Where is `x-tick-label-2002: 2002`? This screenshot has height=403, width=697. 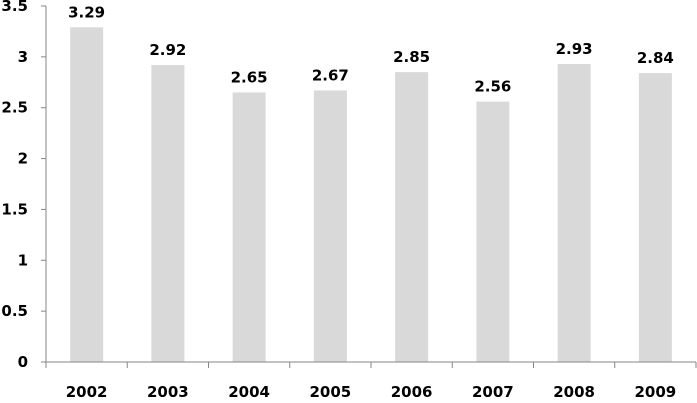
x-tick-label-2002: 2002 is located at coordinates (87, 392).